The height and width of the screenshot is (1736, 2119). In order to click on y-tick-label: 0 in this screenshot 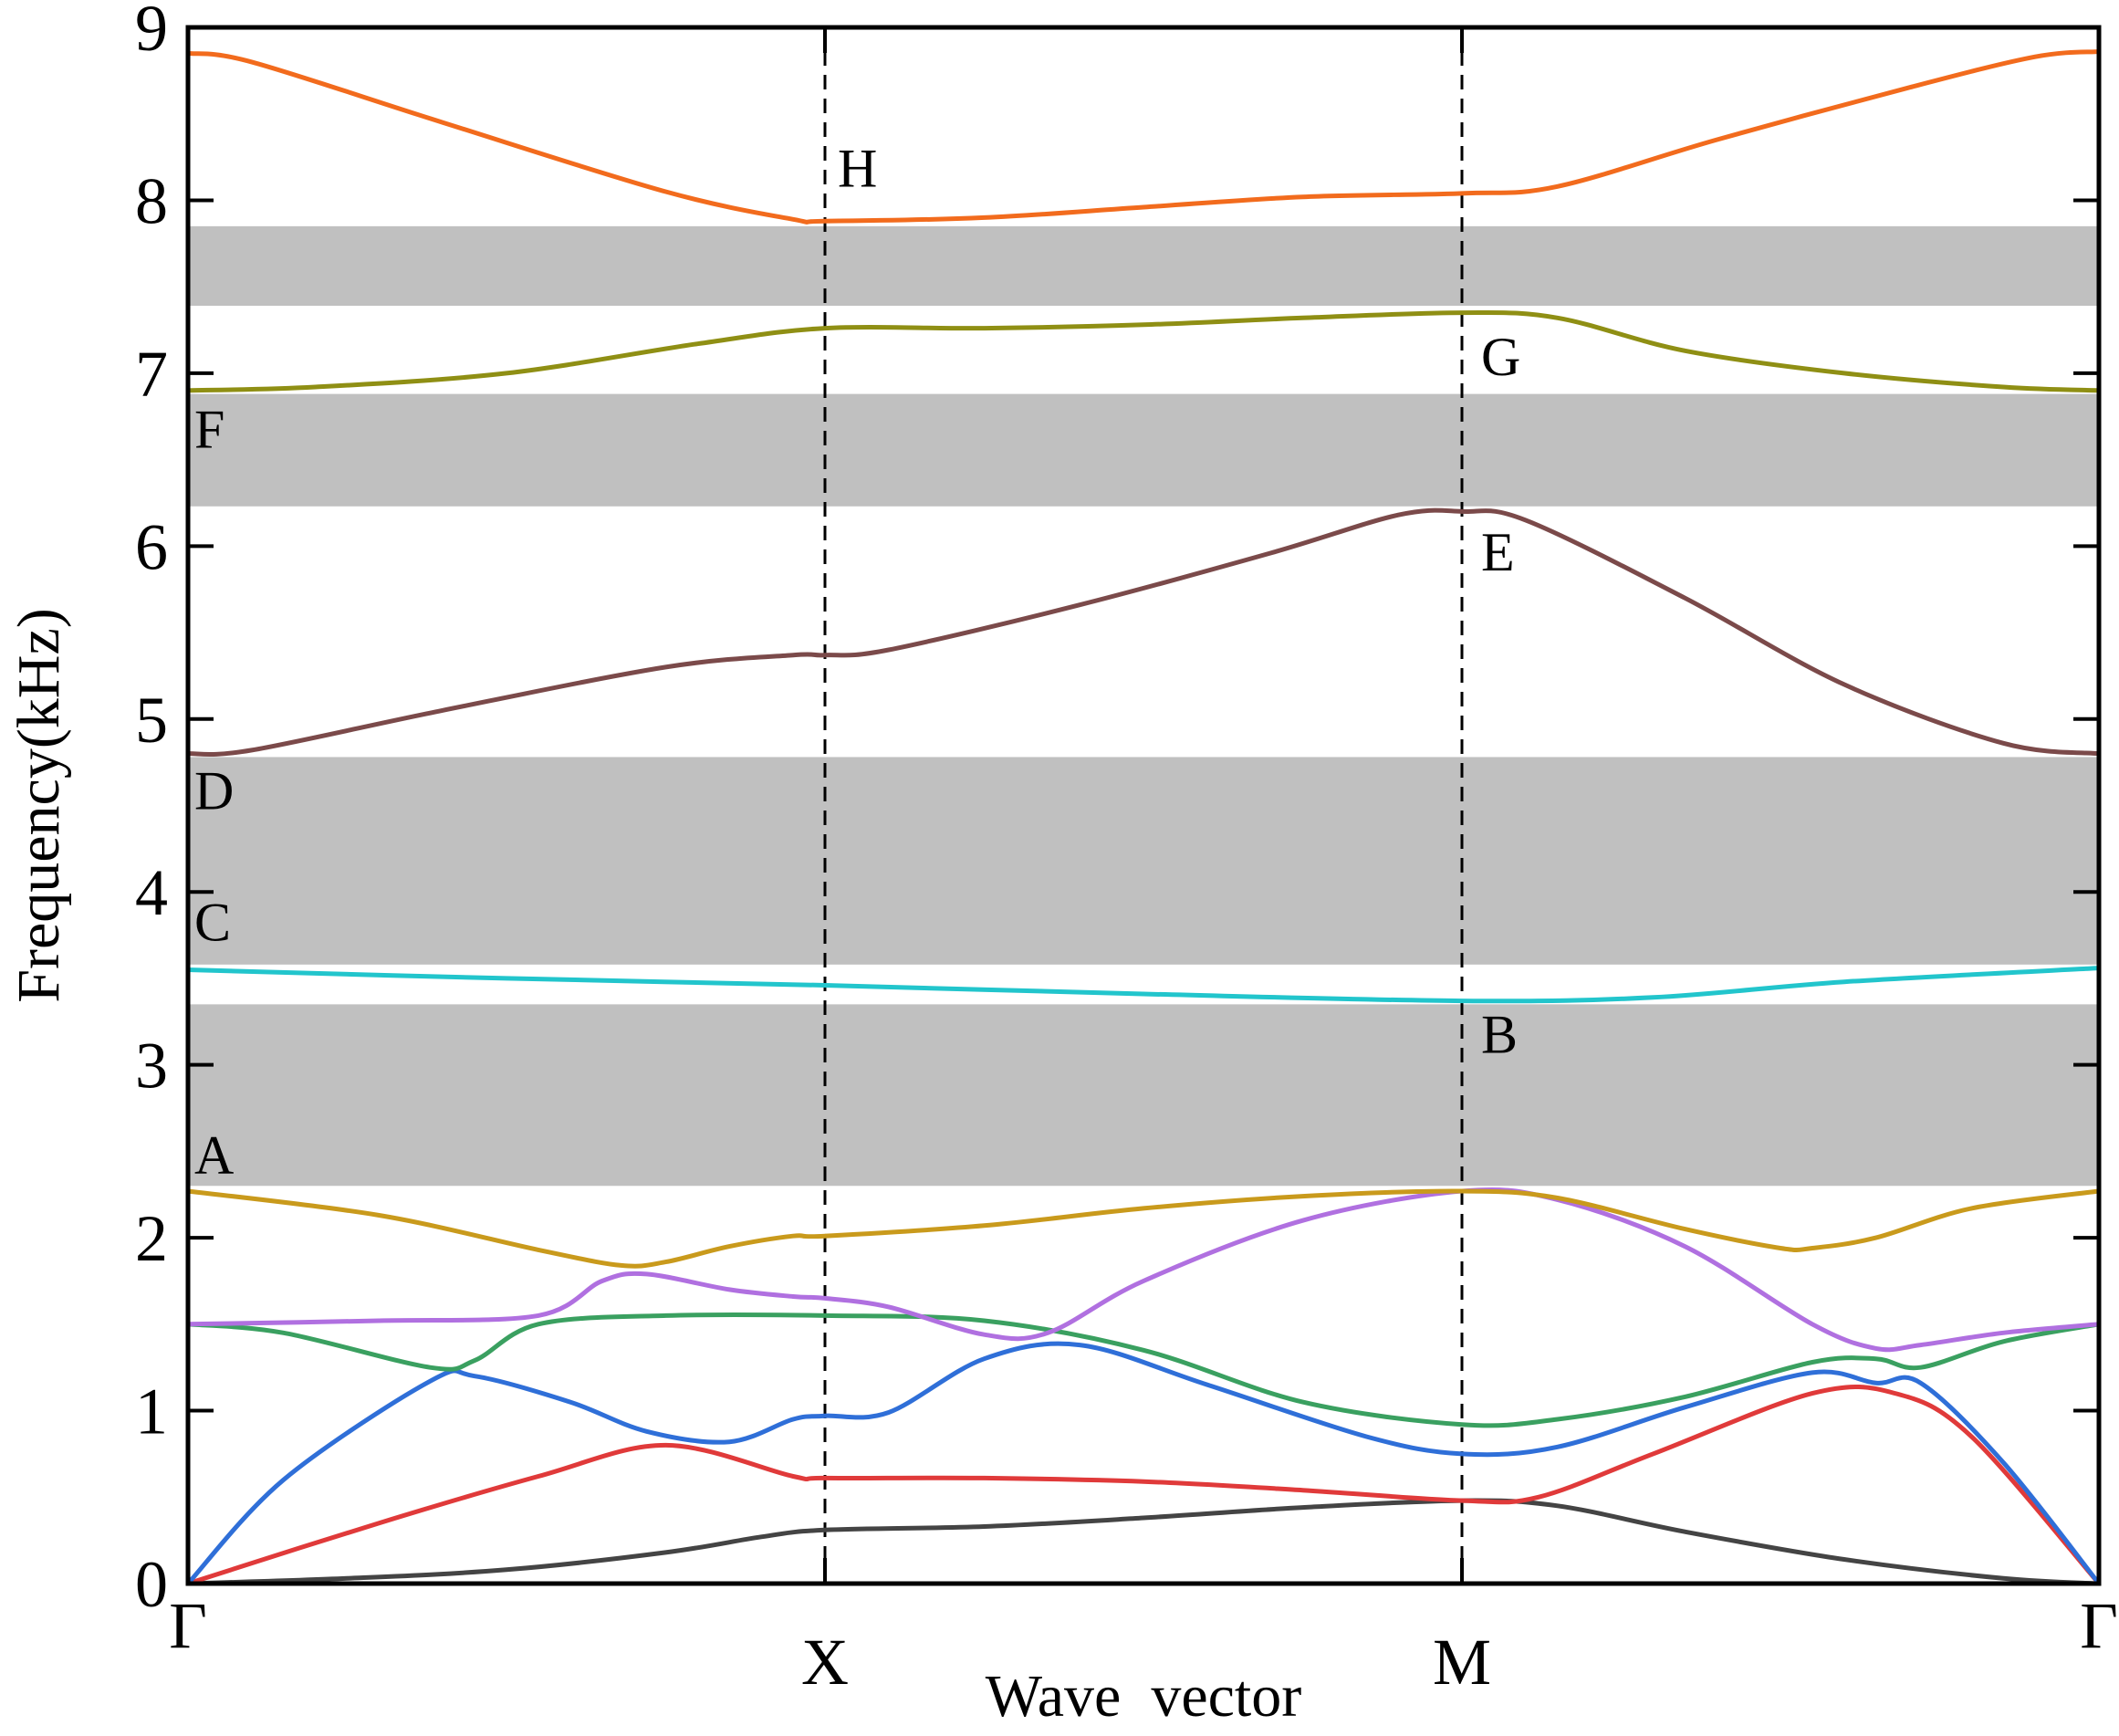, I will do `click(151, 1584)`.